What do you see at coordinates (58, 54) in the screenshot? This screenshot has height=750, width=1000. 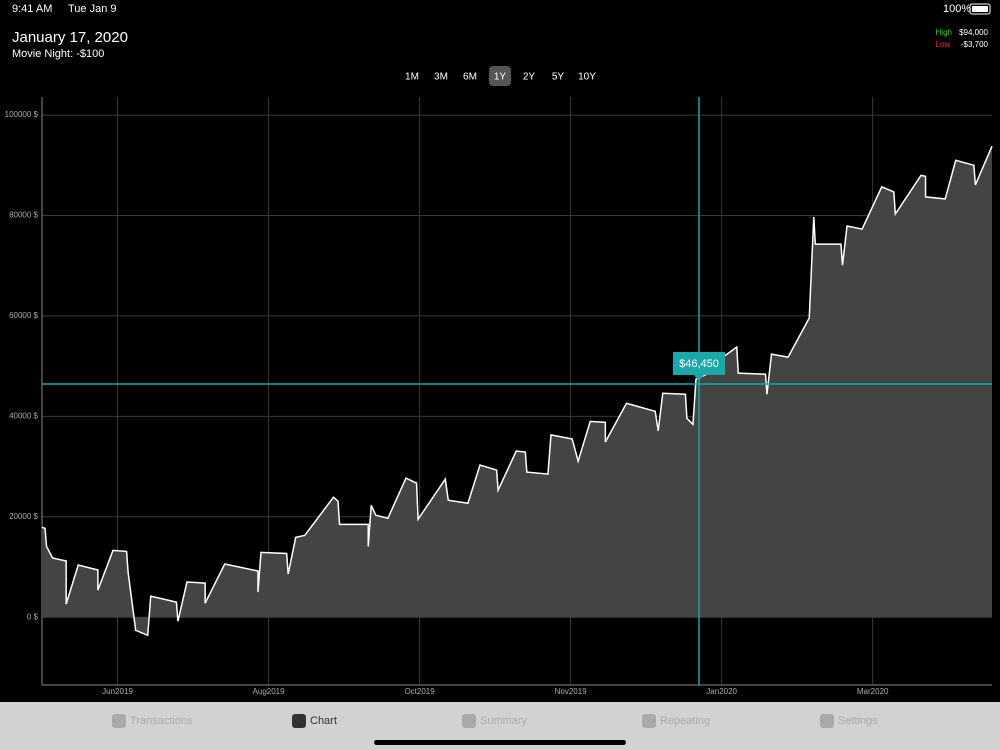 I see `header-subtitle: Movie Night: -$100` at bounding box center [58, 54].